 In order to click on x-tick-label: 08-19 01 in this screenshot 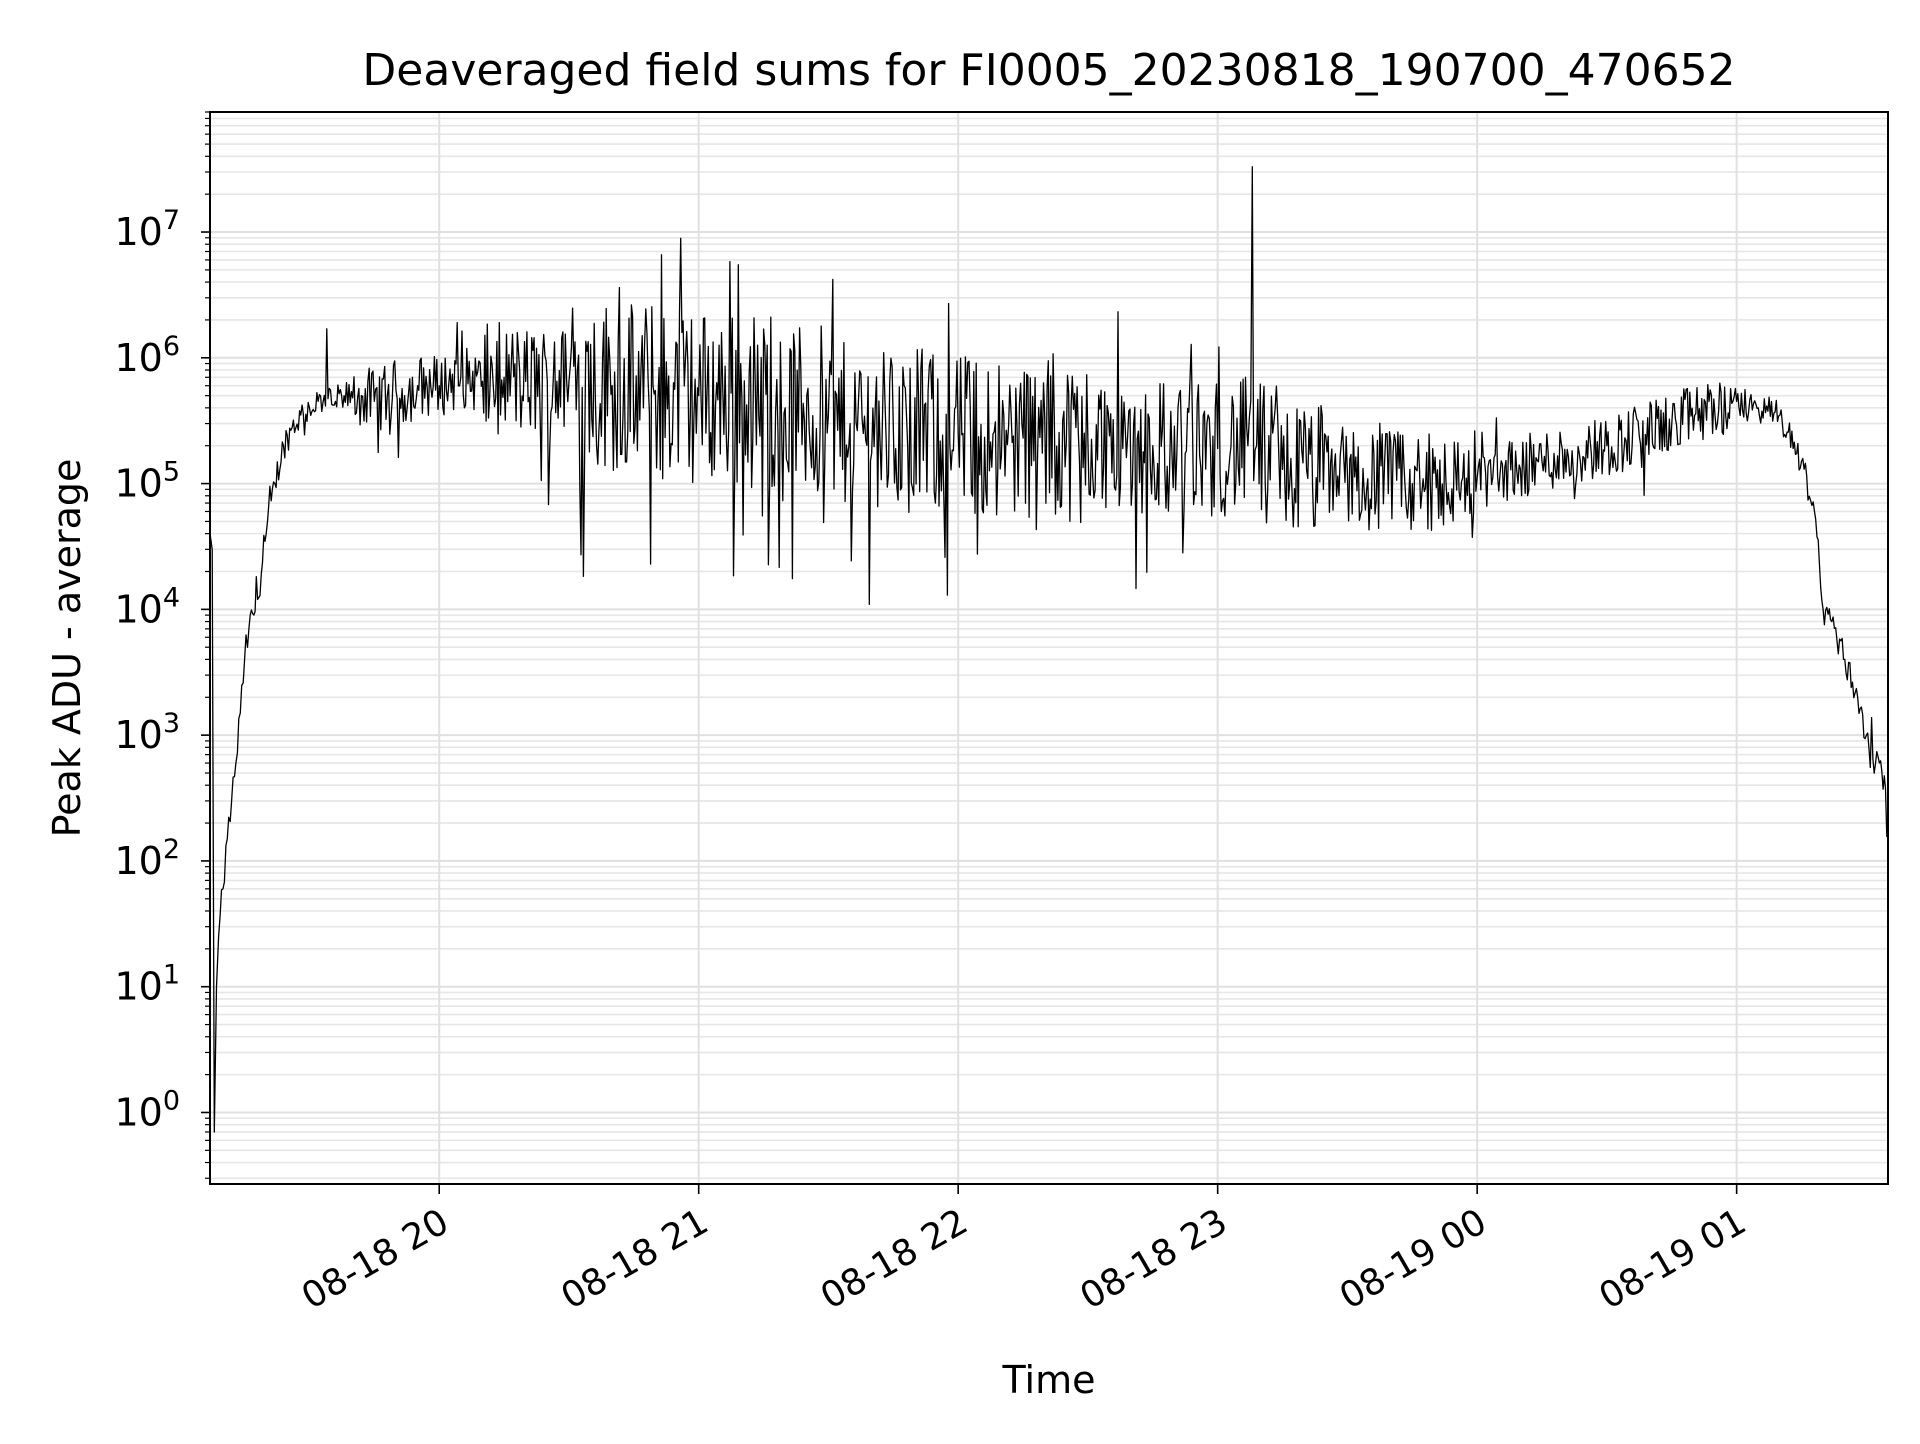, I will do `click(1672, 1259)`.